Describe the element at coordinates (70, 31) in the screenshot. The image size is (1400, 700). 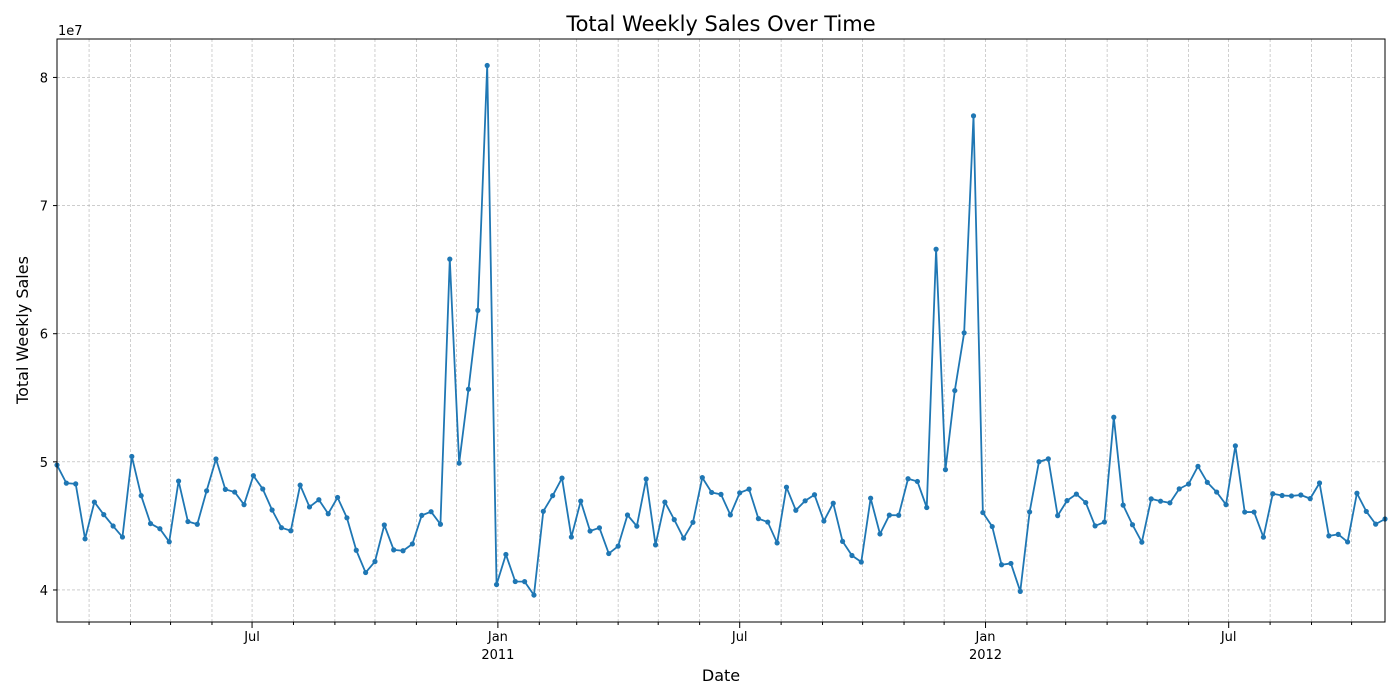
I see `y-axis-offset-label: 1e7` at that location.